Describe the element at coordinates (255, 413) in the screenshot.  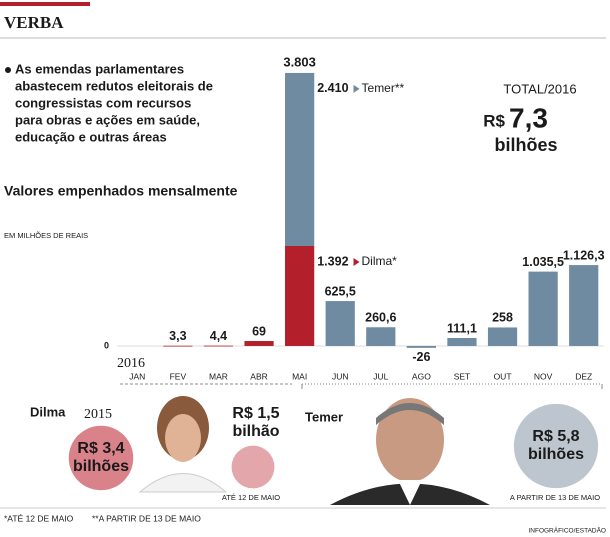
I see `bubble-amount: R$ 1,5` at that location.